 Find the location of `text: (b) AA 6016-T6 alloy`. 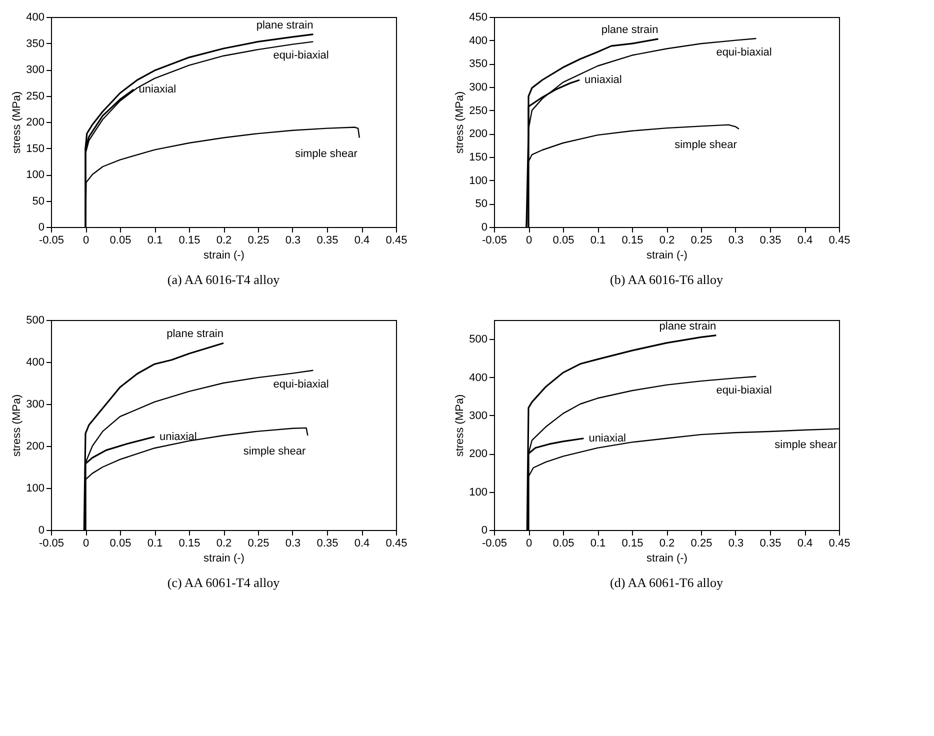

text: (b) AA 6016-T6 alloy is located at coordinates (667, 279).